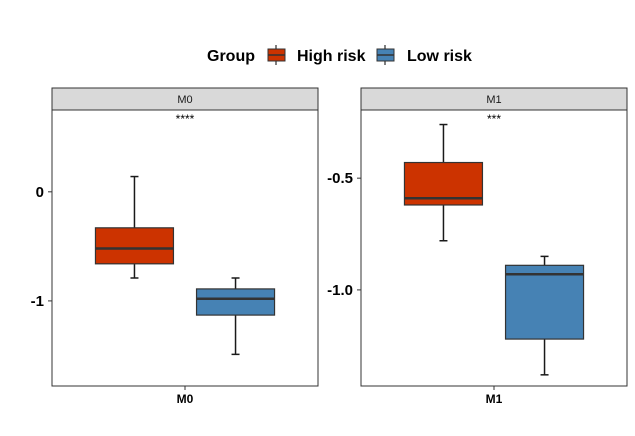 The height and width of the screenshot is (436, 635). Describe the element at coordinates (494, 119) in the screenshot. I see `significance-label: ***` at that location.